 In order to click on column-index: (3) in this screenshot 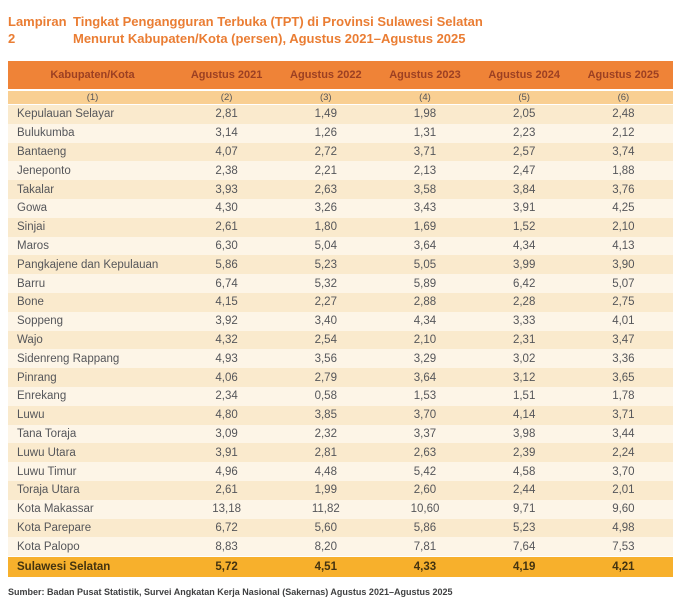, I will do `click(326, 98)`.